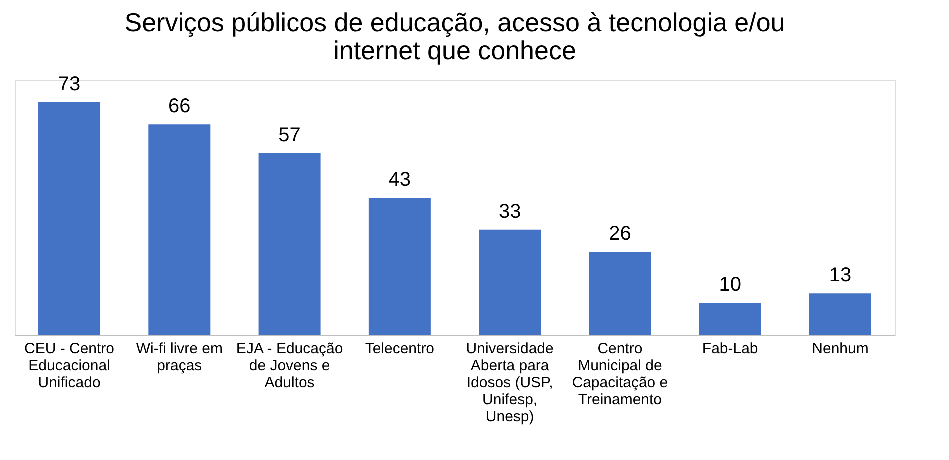 This screenshot has width=949, height=460. I want to click on x-tick-label: Universidade Aberta para Idosos (USP, Unifesp, Unesp), so click(510, 383).